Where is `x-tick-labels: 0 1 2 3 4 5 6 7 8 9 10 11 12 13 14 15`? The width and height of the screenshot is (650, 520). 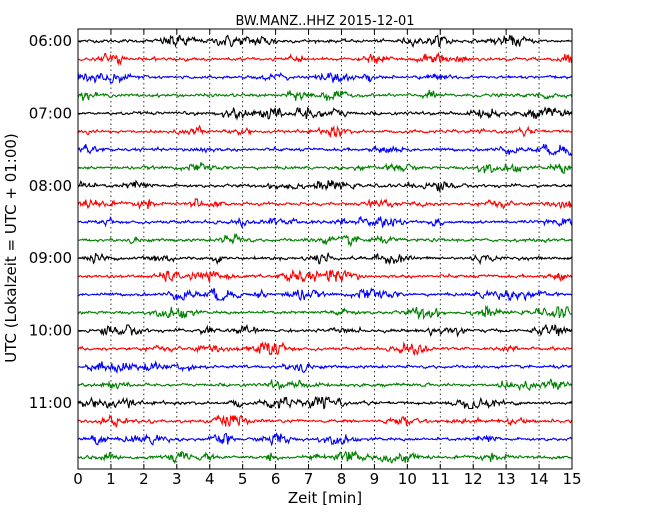 x-tick-labels: 0 1 2 3 4 5 6 7 8 9 10 11 12 13 14 15 is located at coordinates (327, 479).